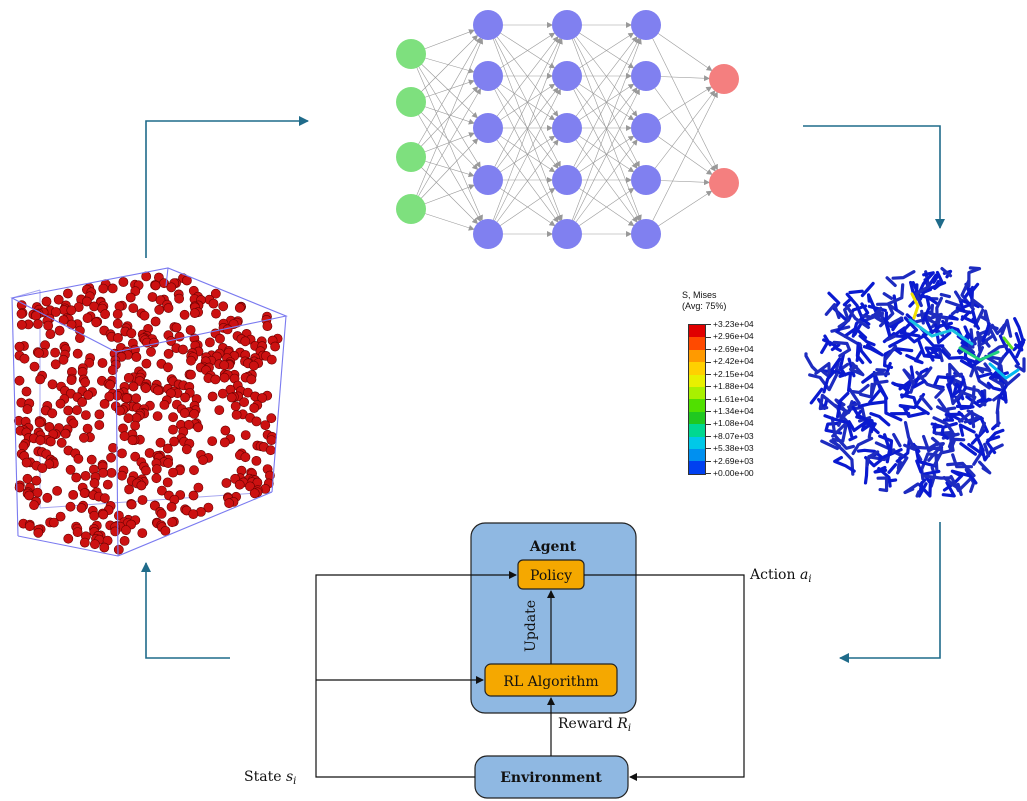 The height and width of the screenshot is (801, 1027). Describe the element at coordinates (780, 576) in the screenshot. I see `action-text: Action ai` at that location.